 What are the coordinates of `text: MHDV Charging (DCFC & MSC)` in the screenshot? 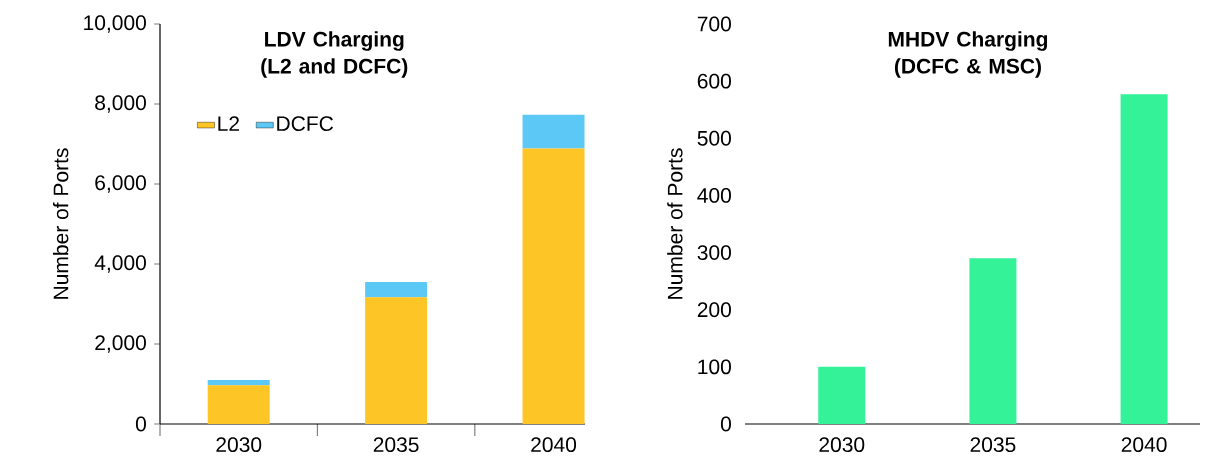 It's located at (968, 54).